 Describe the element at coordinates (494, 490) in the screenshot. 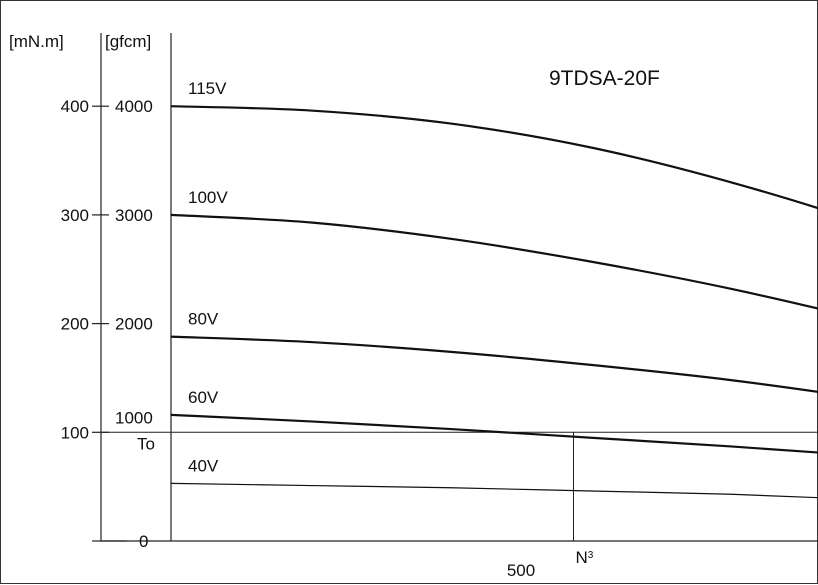

I see `series-line-40v` at that location.